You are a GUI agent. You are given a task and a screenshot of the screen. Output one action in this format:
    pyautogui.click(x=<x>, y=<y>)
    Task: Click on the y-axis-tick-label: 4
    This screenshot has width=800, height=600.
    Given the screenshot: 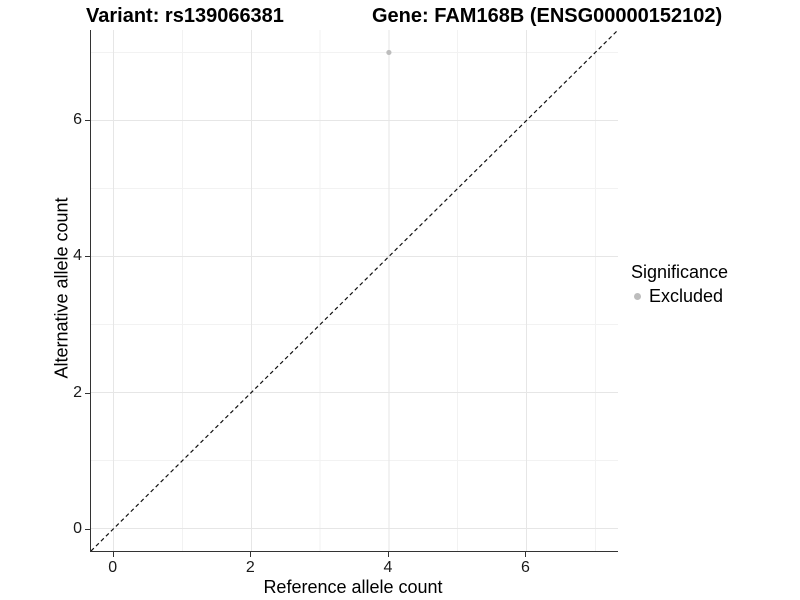 What is the action you would take?
    pyautogui.click(x=77, y=256)
    